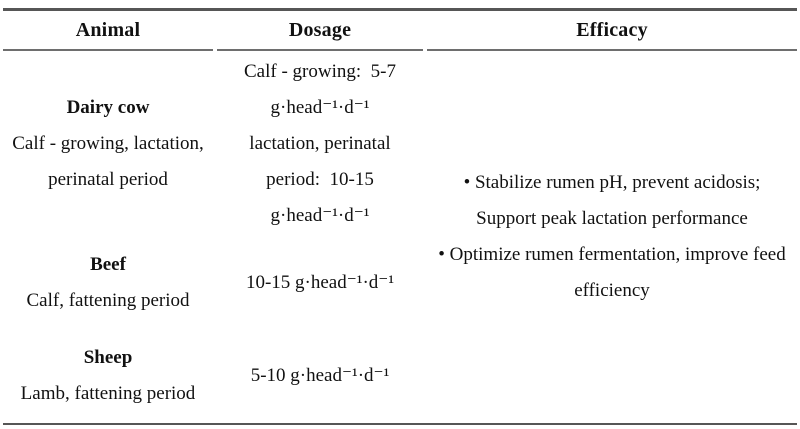  Describe the element at coordinates (320, 71) in the screenshot. I see `dosage-line: Calf - growing: 5-7` at that location.